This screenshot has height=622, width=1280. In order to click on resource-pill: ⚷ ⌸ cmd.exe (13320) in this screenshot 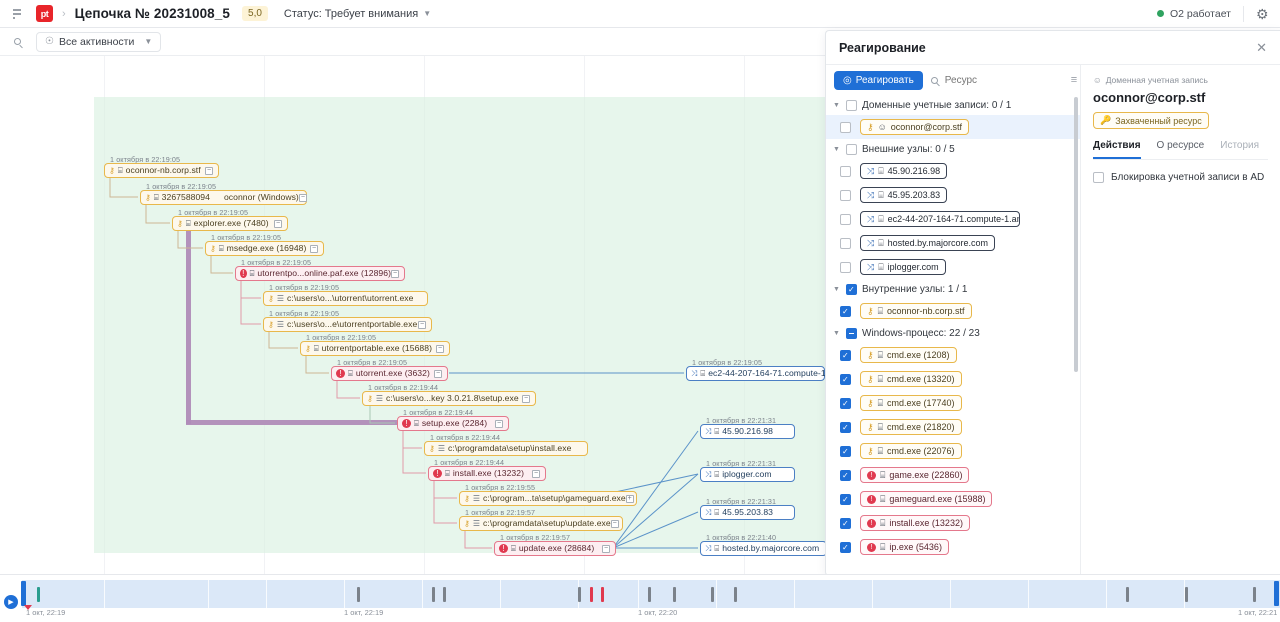, I will do `click(911, 379)`.